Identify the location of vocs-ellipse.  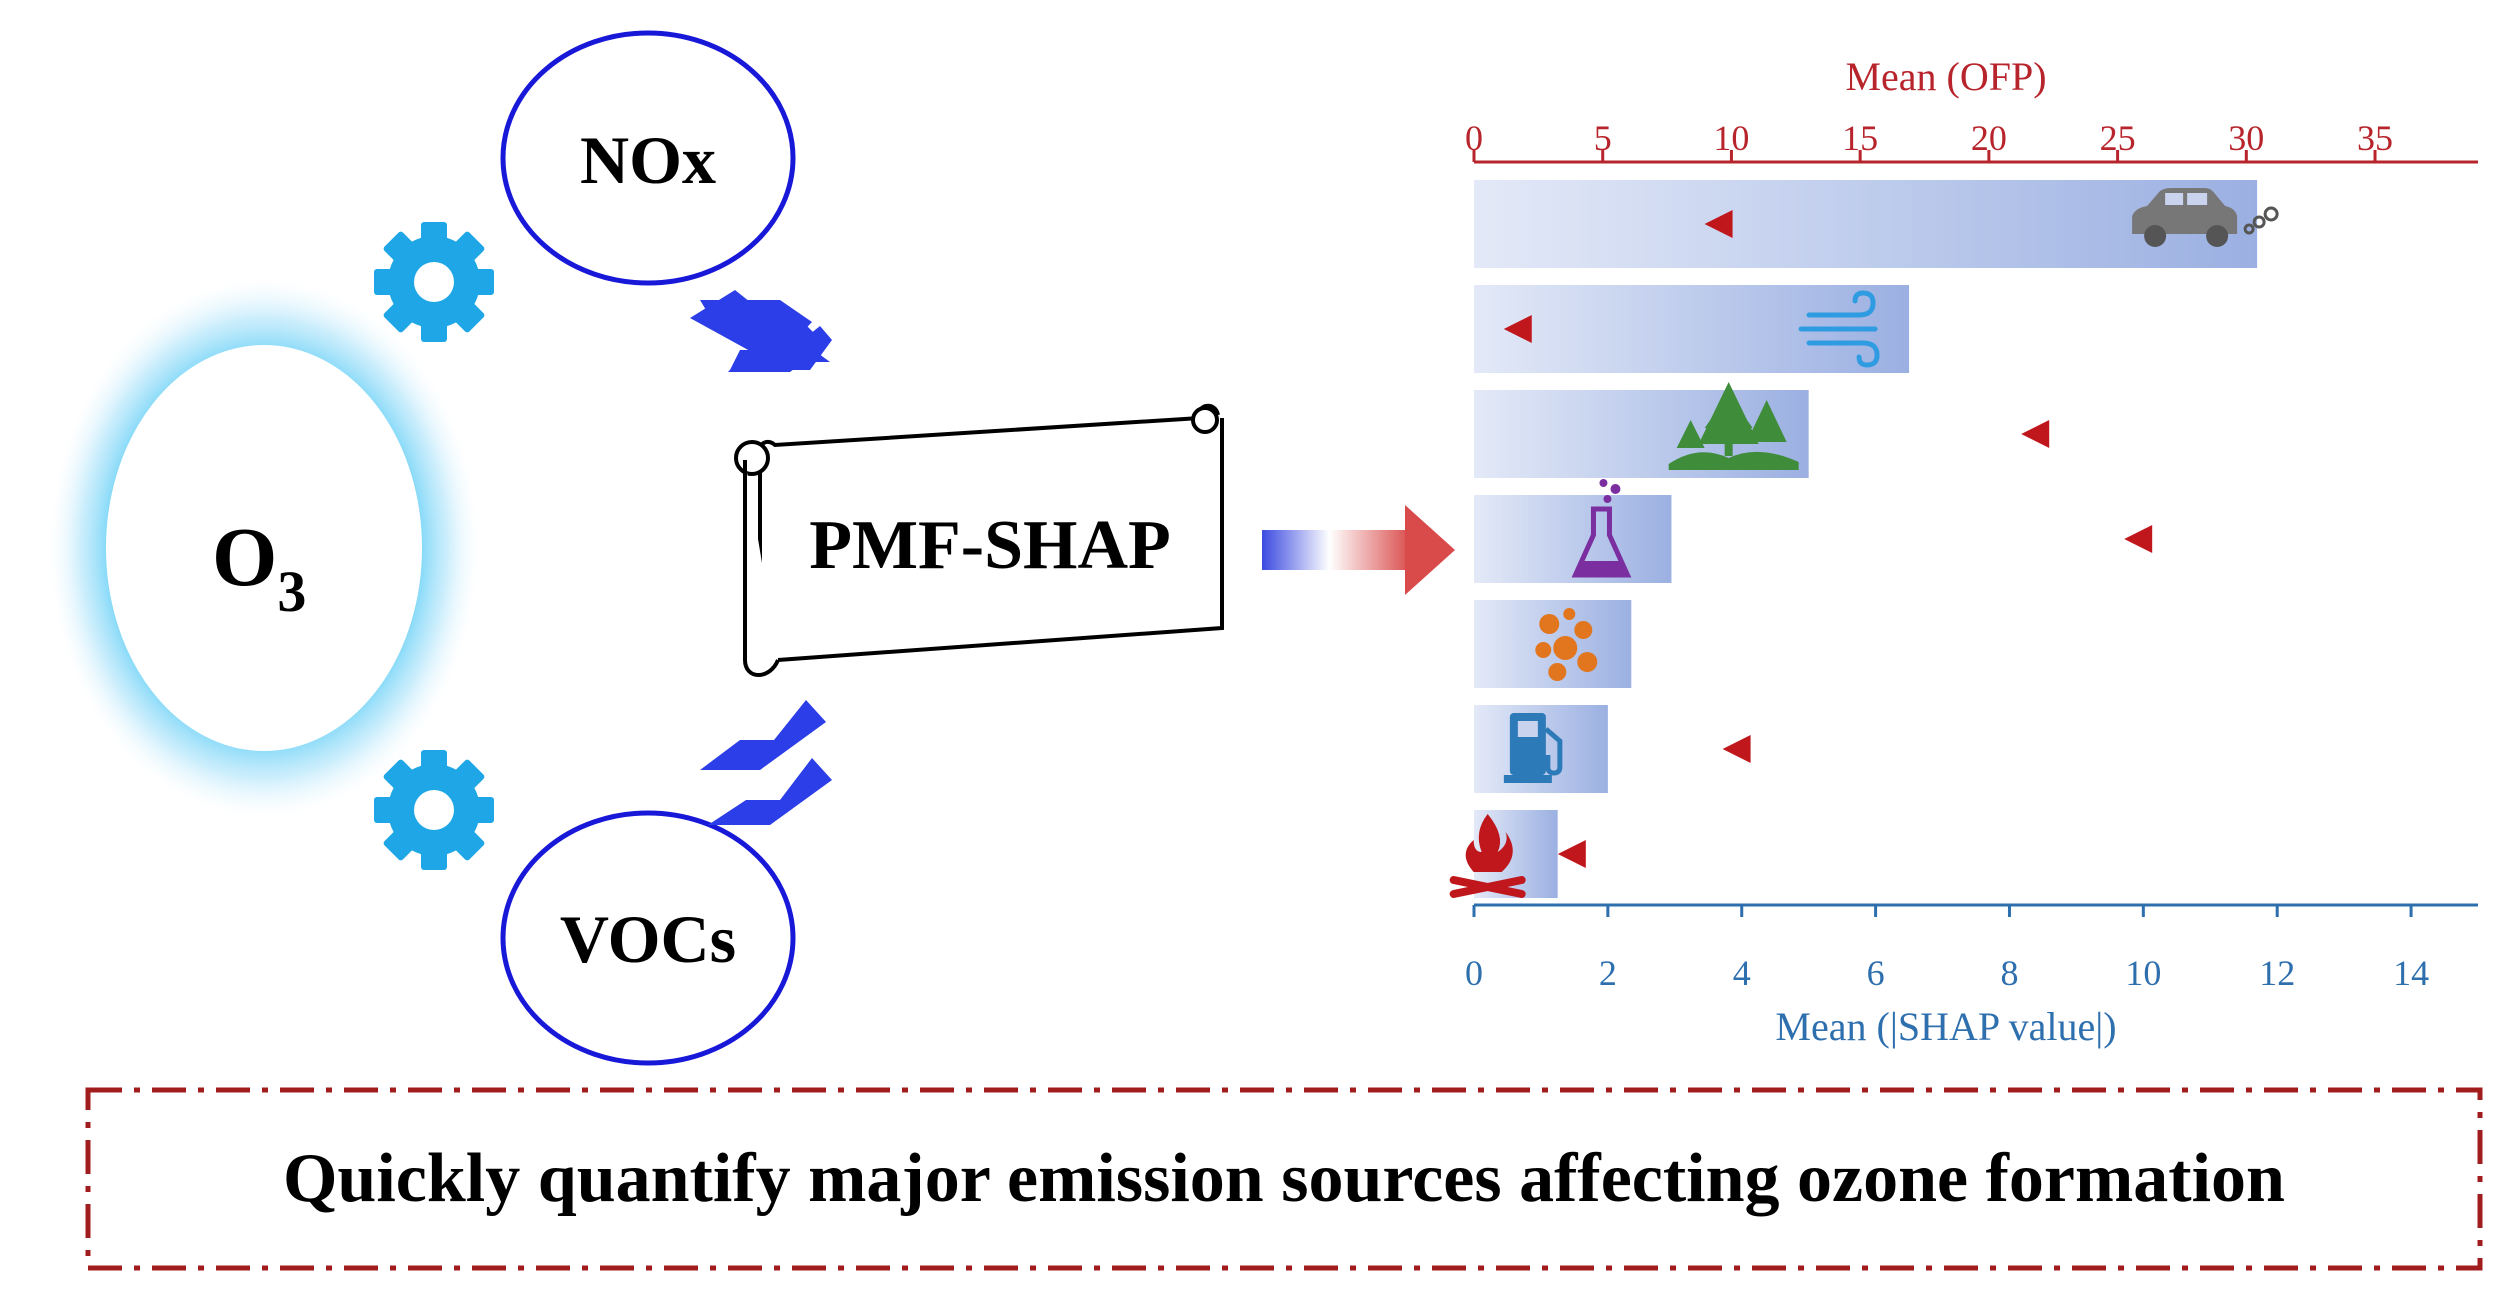
(648, 938).